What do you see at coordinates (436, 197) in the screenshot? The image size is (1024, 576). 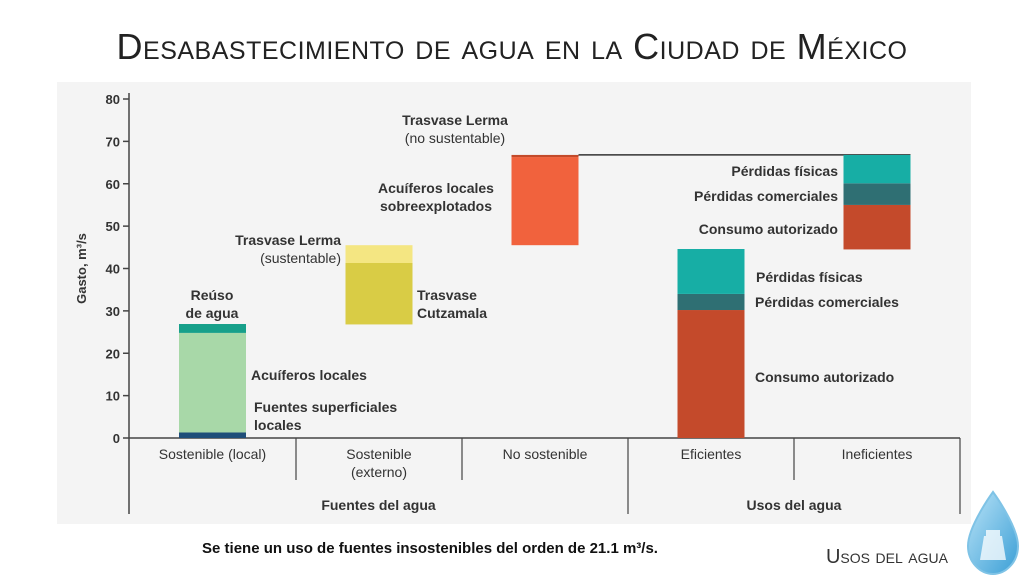 I see `segment-label: Acuíferos locales sobreexplotados` at bounding box center [436, 197].